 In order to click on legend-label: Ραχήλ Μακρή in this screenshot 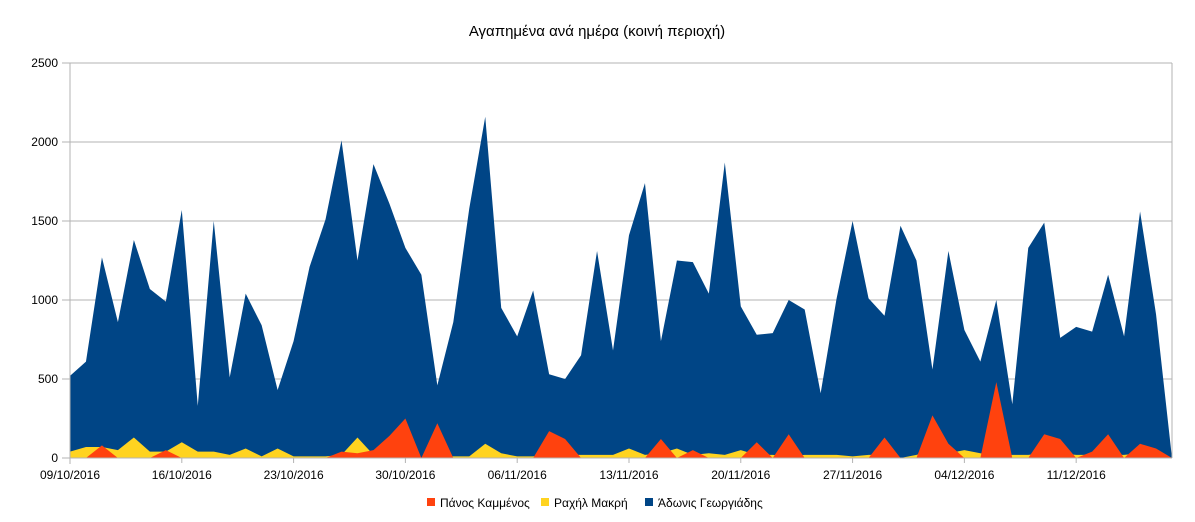, I will do `click(591, 503)`.